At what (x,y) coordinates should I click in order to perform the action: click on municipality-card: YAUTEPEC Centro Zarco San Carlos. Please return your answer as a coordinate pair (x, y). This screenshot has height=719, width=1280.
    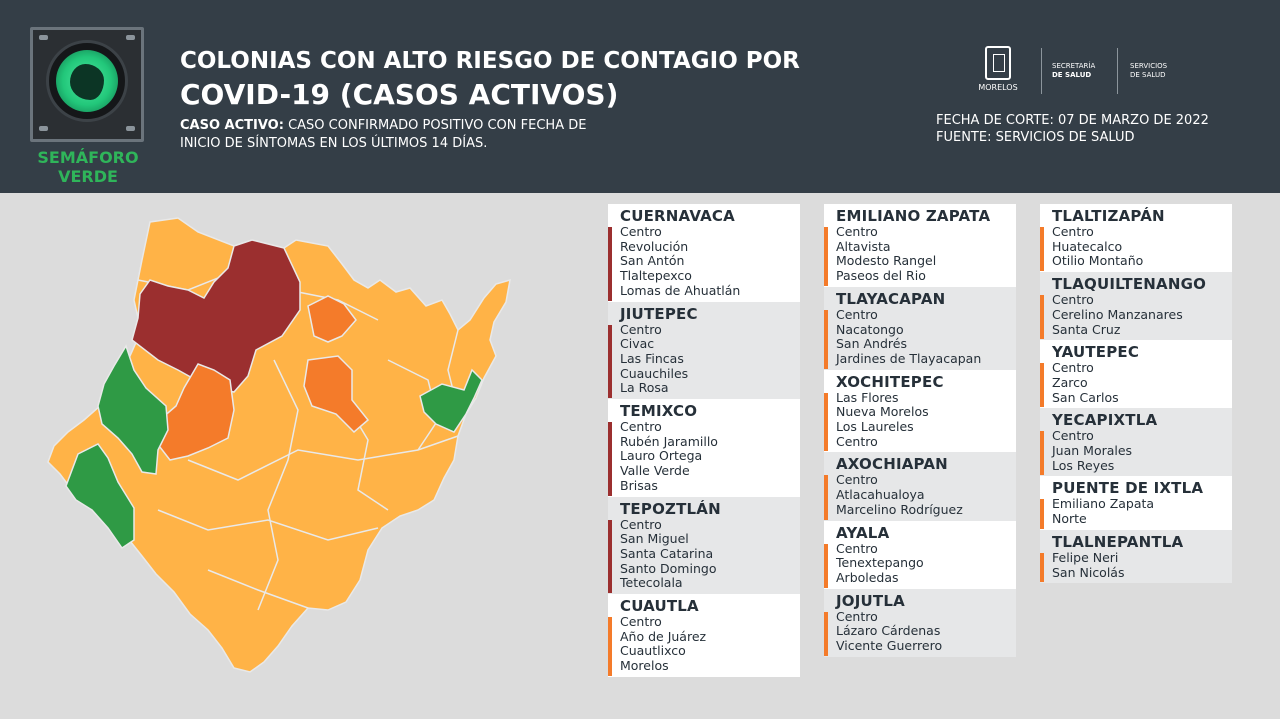
    Looking at the image, I should click on (1136, 374).